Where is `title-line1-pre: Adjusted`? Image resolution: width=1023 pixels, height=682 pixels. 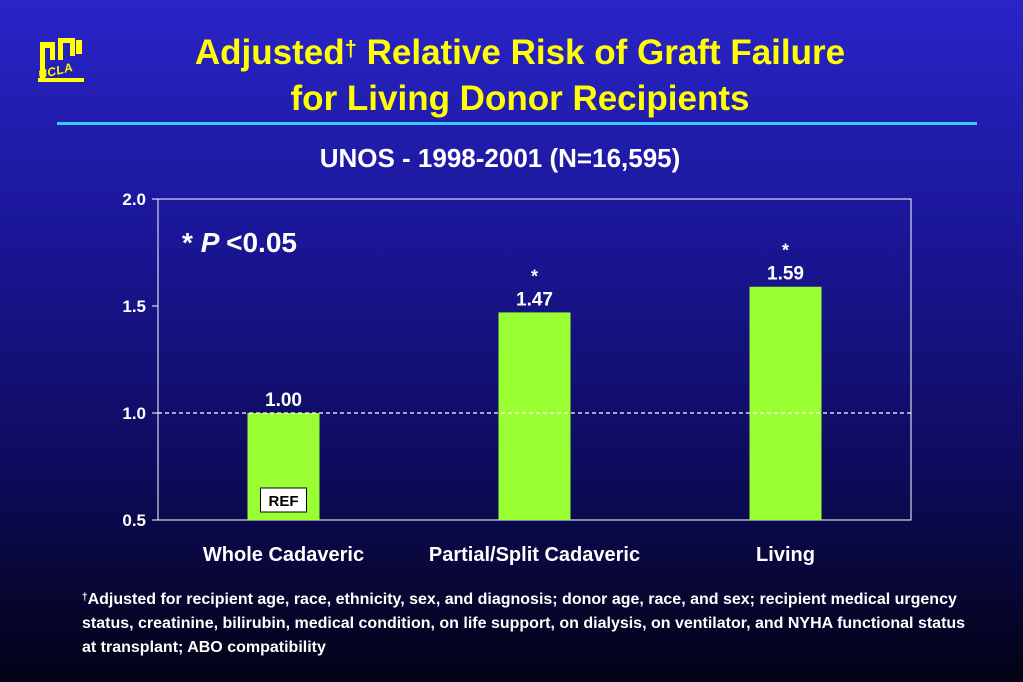
title-line1-pre: Adjusted is located at coordinates (269, 52).